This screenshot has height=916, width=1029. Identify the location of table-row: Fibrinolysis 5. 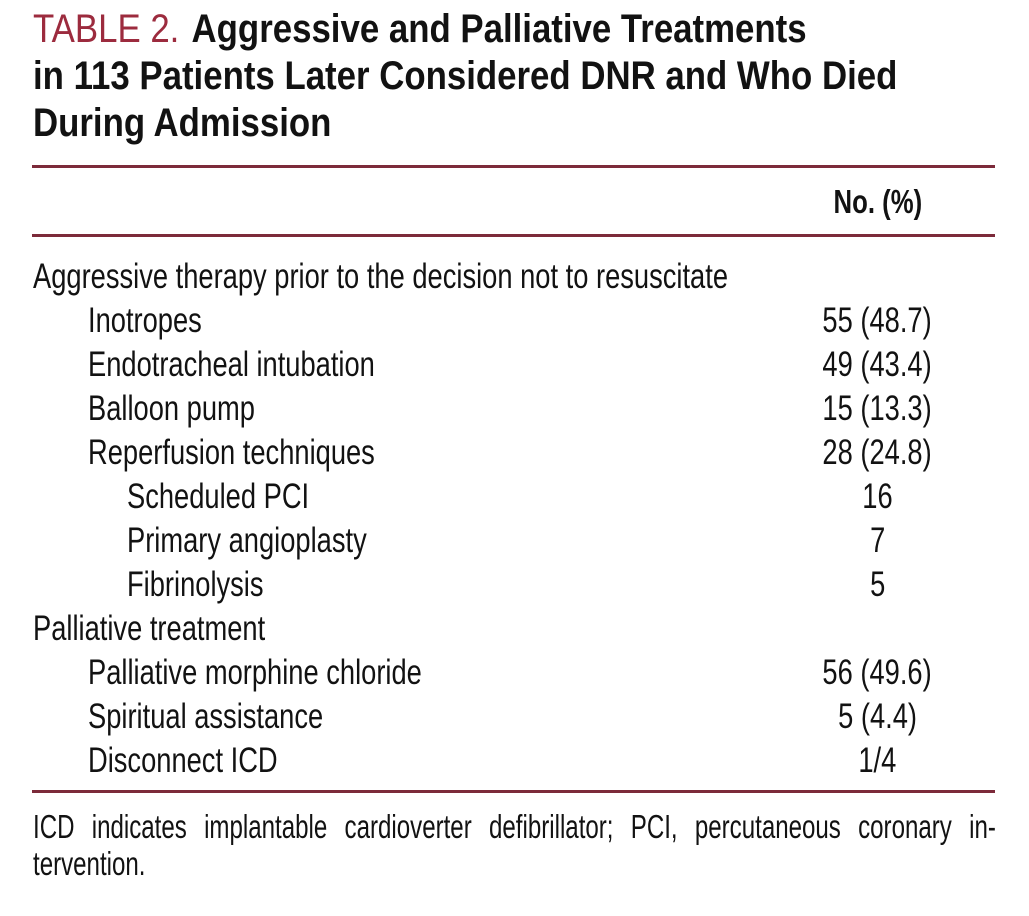
(514, 585).